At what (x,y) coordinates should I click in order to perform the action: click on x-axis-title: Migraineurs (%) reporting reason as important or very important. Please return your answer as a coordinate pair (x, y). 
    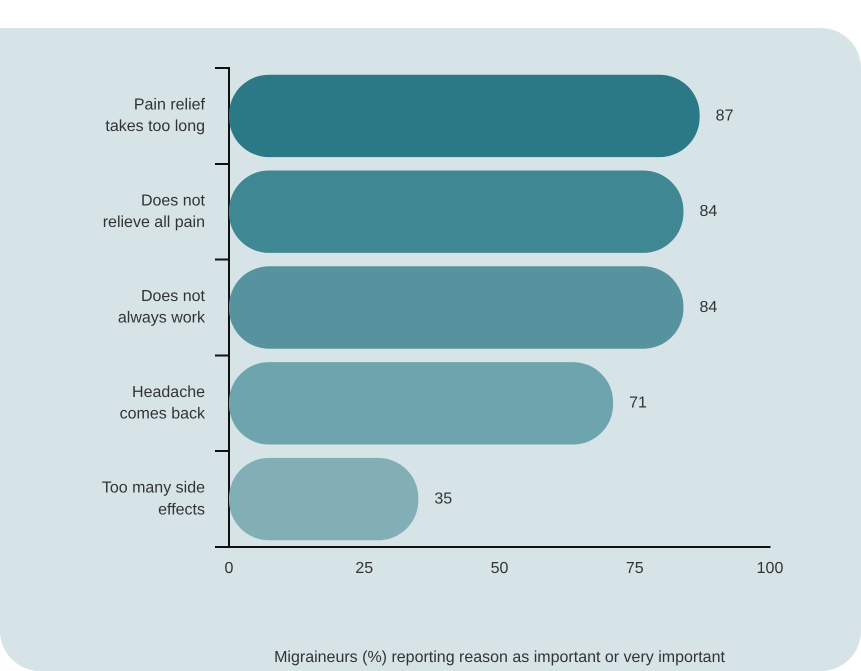
    Looking at the image, I should click on (500, 657).